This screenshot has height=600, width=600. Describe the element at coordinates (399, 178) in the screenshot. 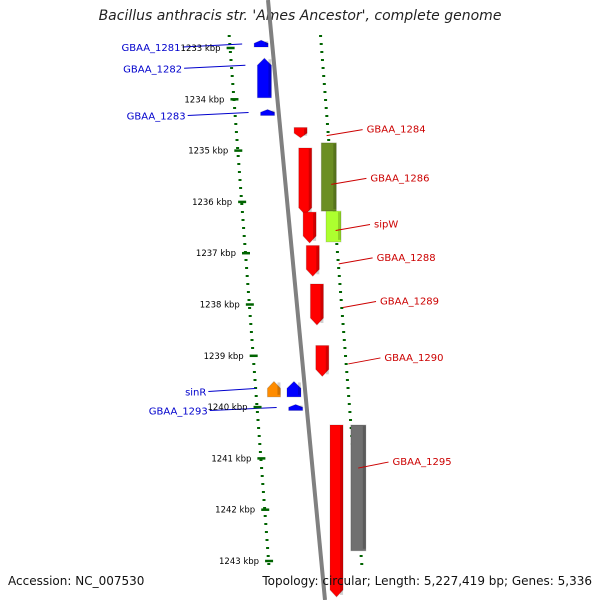

I see `gene-label-GBAA_1286: GBAA_1286` at that location.